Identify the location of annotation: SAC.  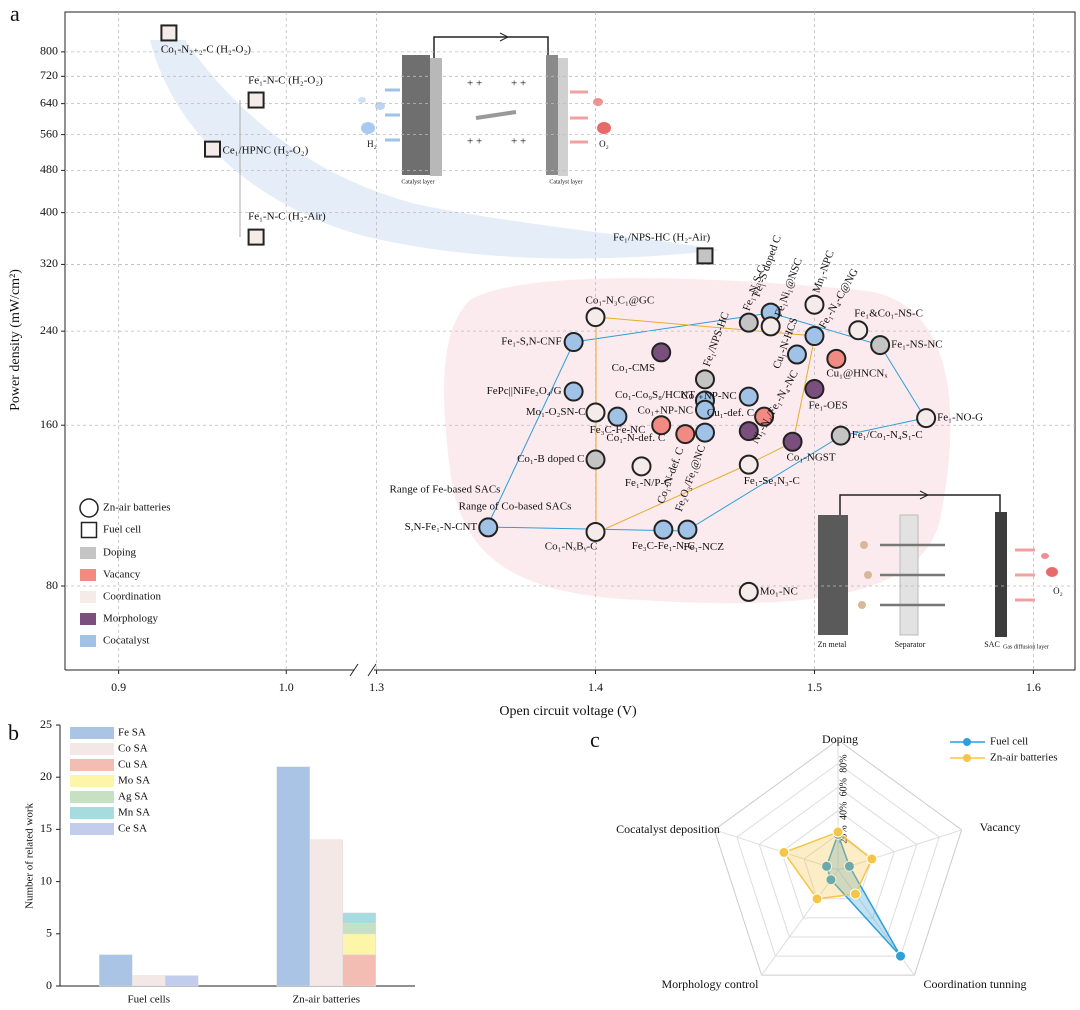
(992, 644).